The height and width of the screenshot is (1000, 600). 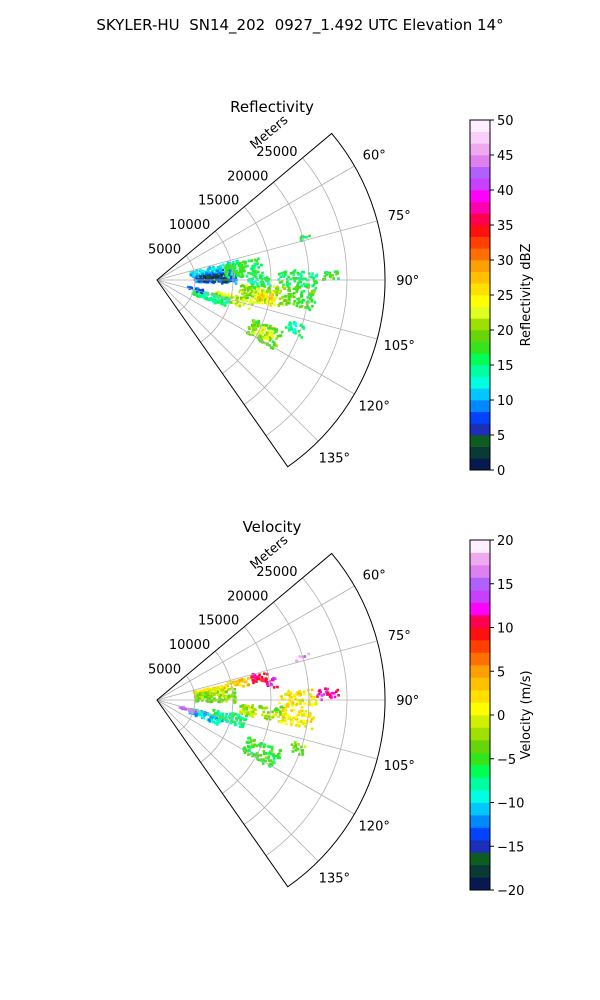 What do you see at coordinates (276, 572) in the screenshot?
I see `range-tick-label: 25000` at bounding box center [276, 572].